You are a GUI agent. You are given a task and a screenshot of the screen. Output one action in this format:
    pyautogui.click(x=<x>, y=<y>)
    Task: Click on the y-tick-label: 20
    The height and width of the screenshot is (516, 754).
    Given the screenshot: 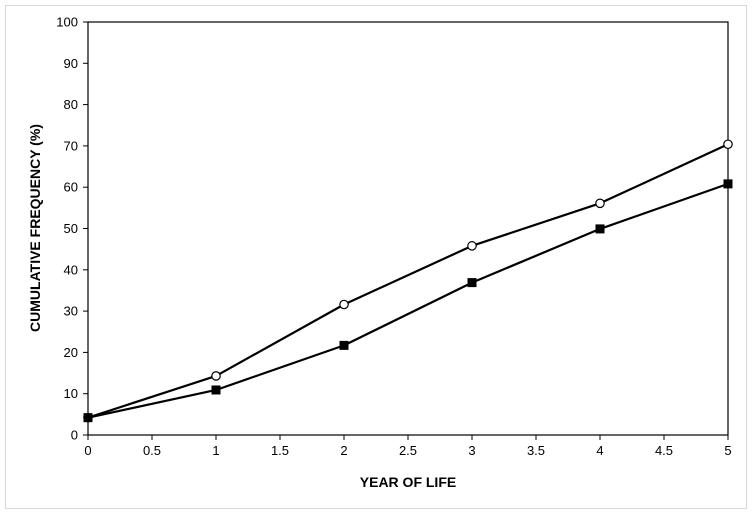 What is the action you would take?
    pyautogui.click(x=71, y=352)
    